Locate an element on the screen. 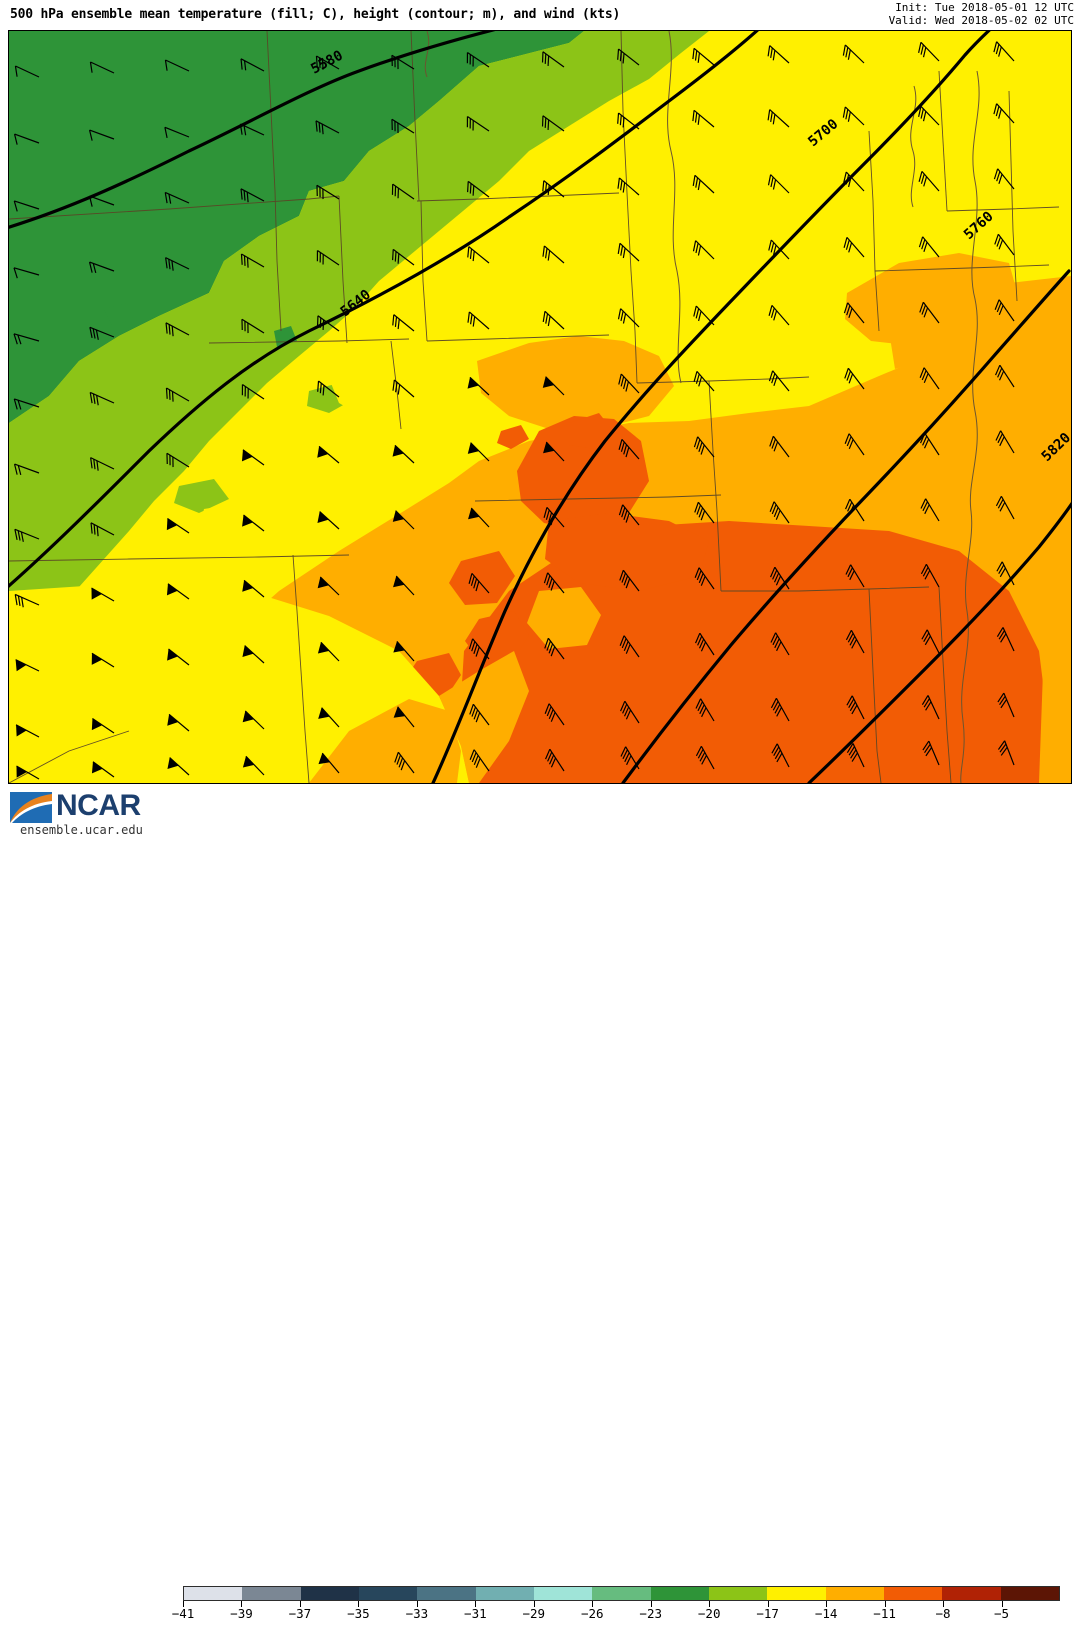 Image resolution: width=1080 pixels, height=1626 pixels. ncar-logo: NCAR ensemble.ucar.edu is located at coordinates (88, 813).